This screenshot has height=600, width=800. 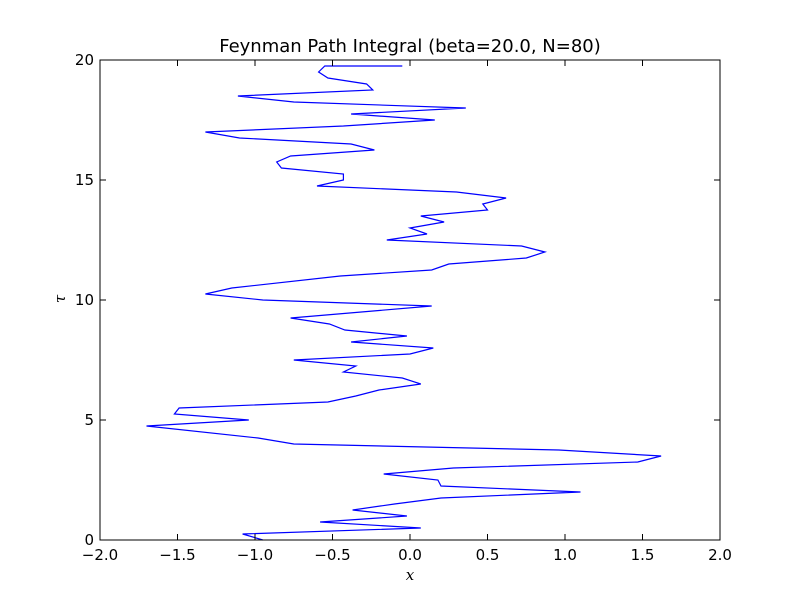 What do you see at coordinates (255, 555) in the screenshot?
I see `x-tick-label: −1.0` at bounding box center [255, 555].